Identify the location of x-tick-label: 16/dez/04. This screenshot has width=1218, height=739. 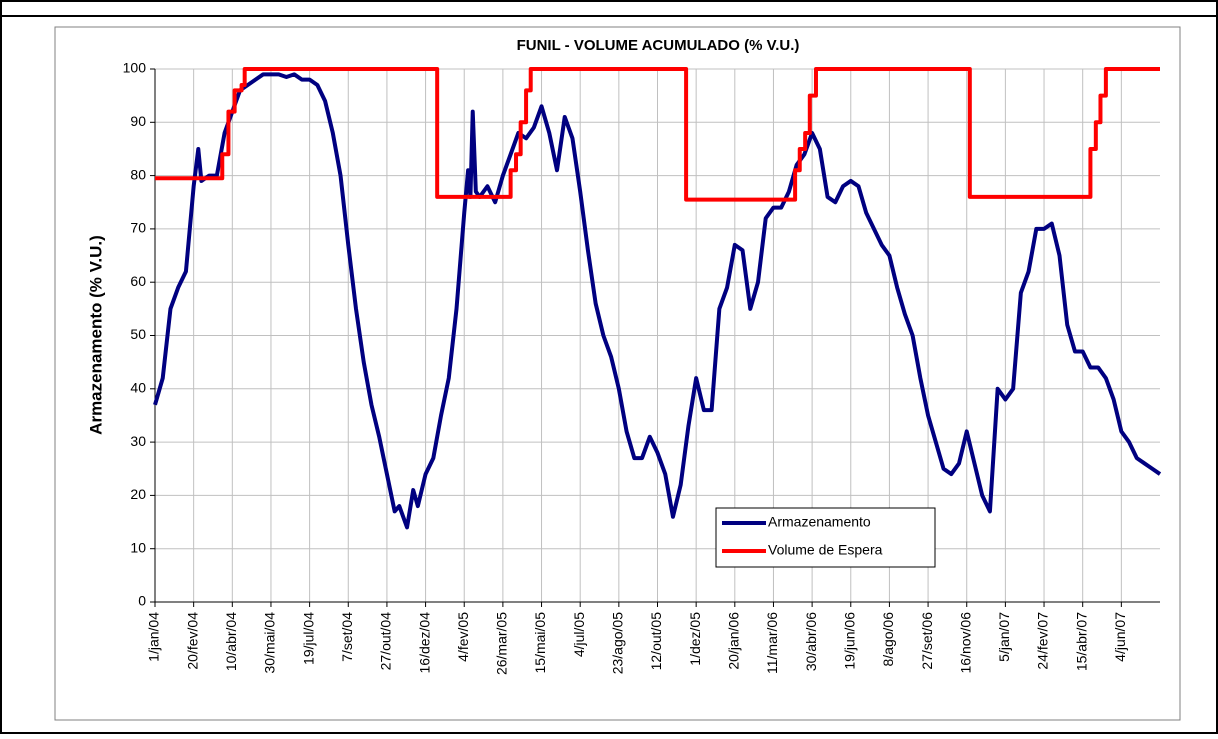
(424, 643).